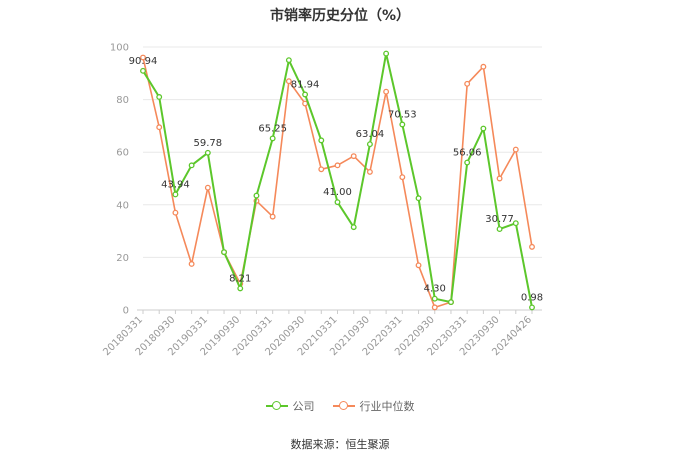 This screenshot has height=460, width=680. Describe the element at coordinates (276, 406) in the screenshot. I see `legend-swatch-company` at that location.